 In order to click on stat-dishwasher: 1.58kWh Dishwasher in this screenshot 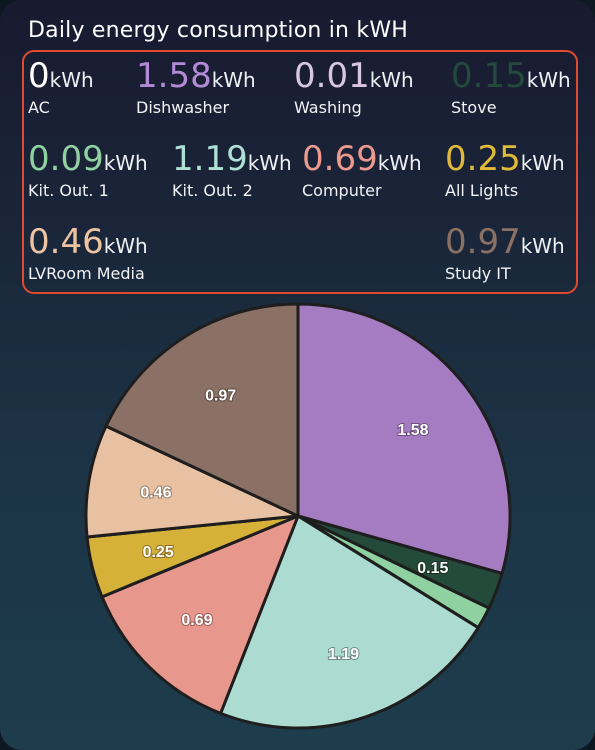, I will do `click(196, 86)`.